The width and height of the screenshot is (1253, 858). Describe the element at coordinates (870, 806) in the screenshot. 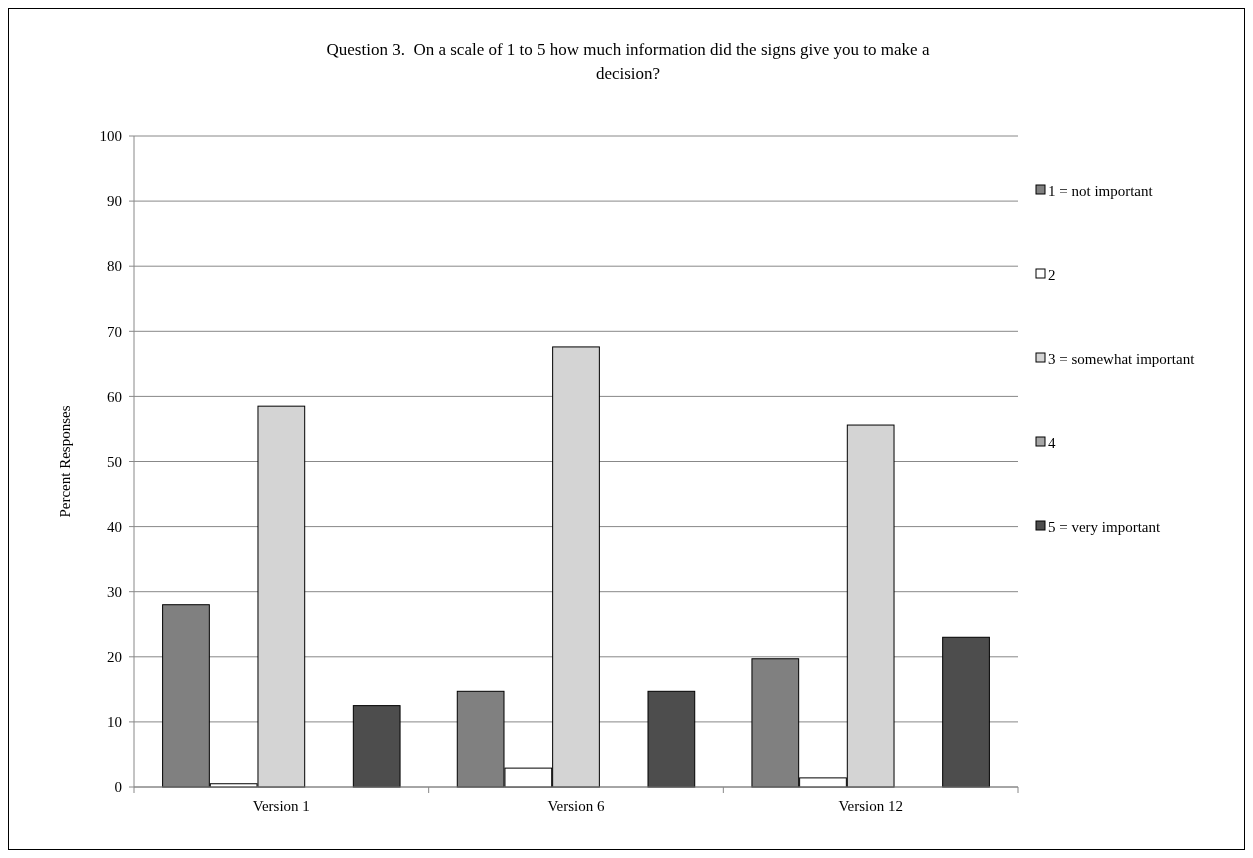

I see `x-tick-label: Version 12` at that location.